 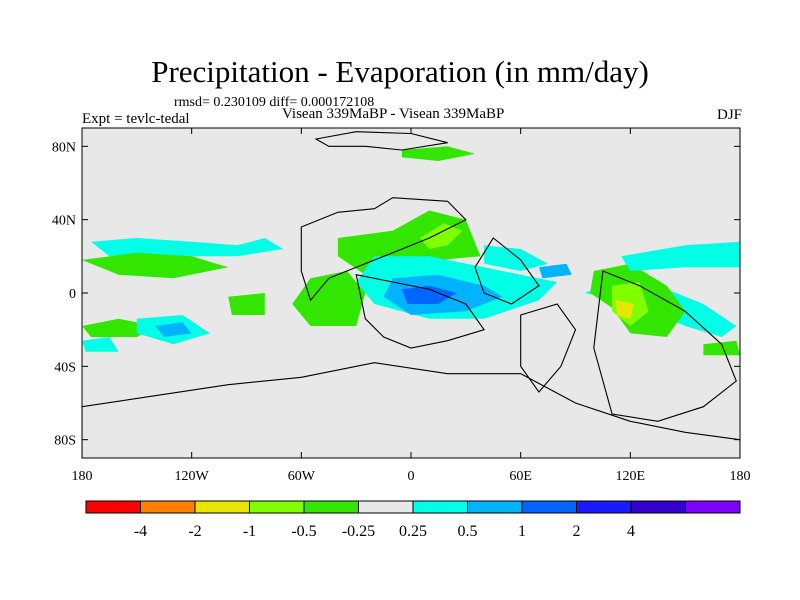 I want to click on colorbar-label: -0.5, so click(x=303, y=531).